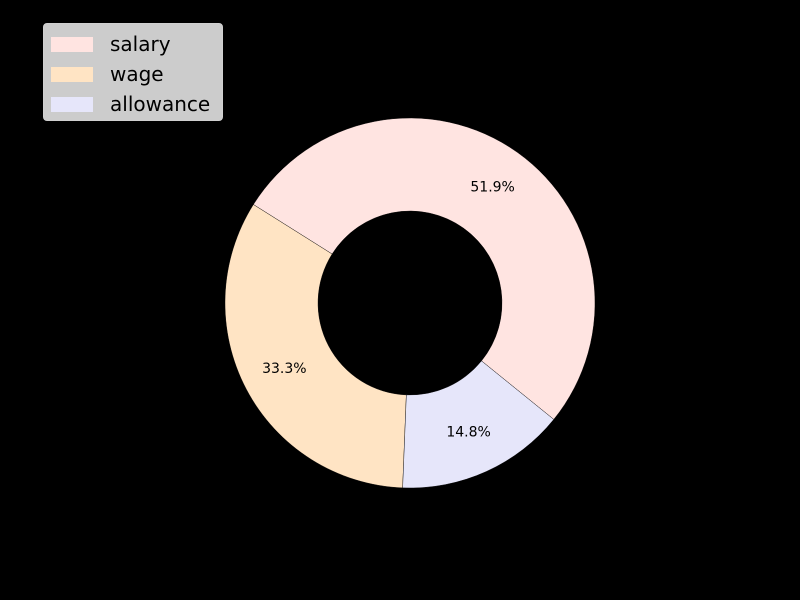 This screenshot has height=600, width=800. What do you see at coordinates (492, 188) in the screenshot?
I see `pct-label-salary: 51.9%` at bounding box center [492, 188].